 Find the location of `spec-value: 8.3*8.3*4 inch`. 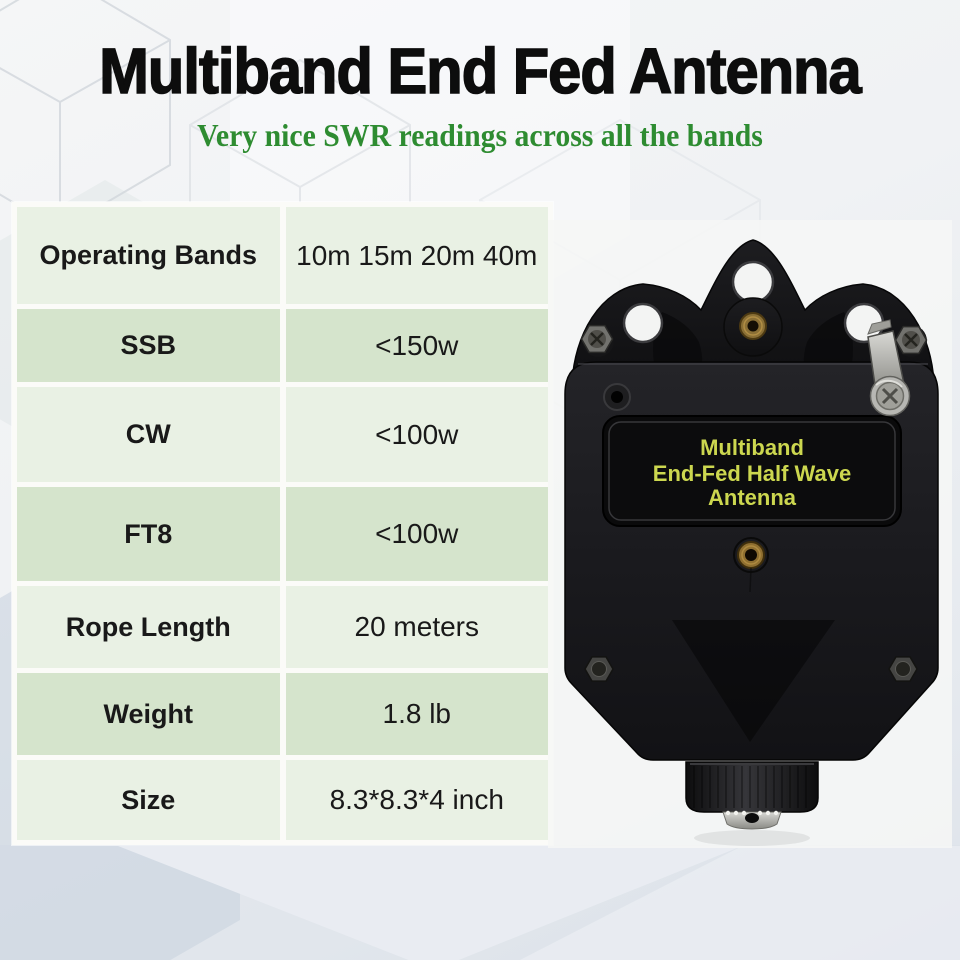

spec-value: 8.3*8.3*4 inch is located at coordinates (416, 800).